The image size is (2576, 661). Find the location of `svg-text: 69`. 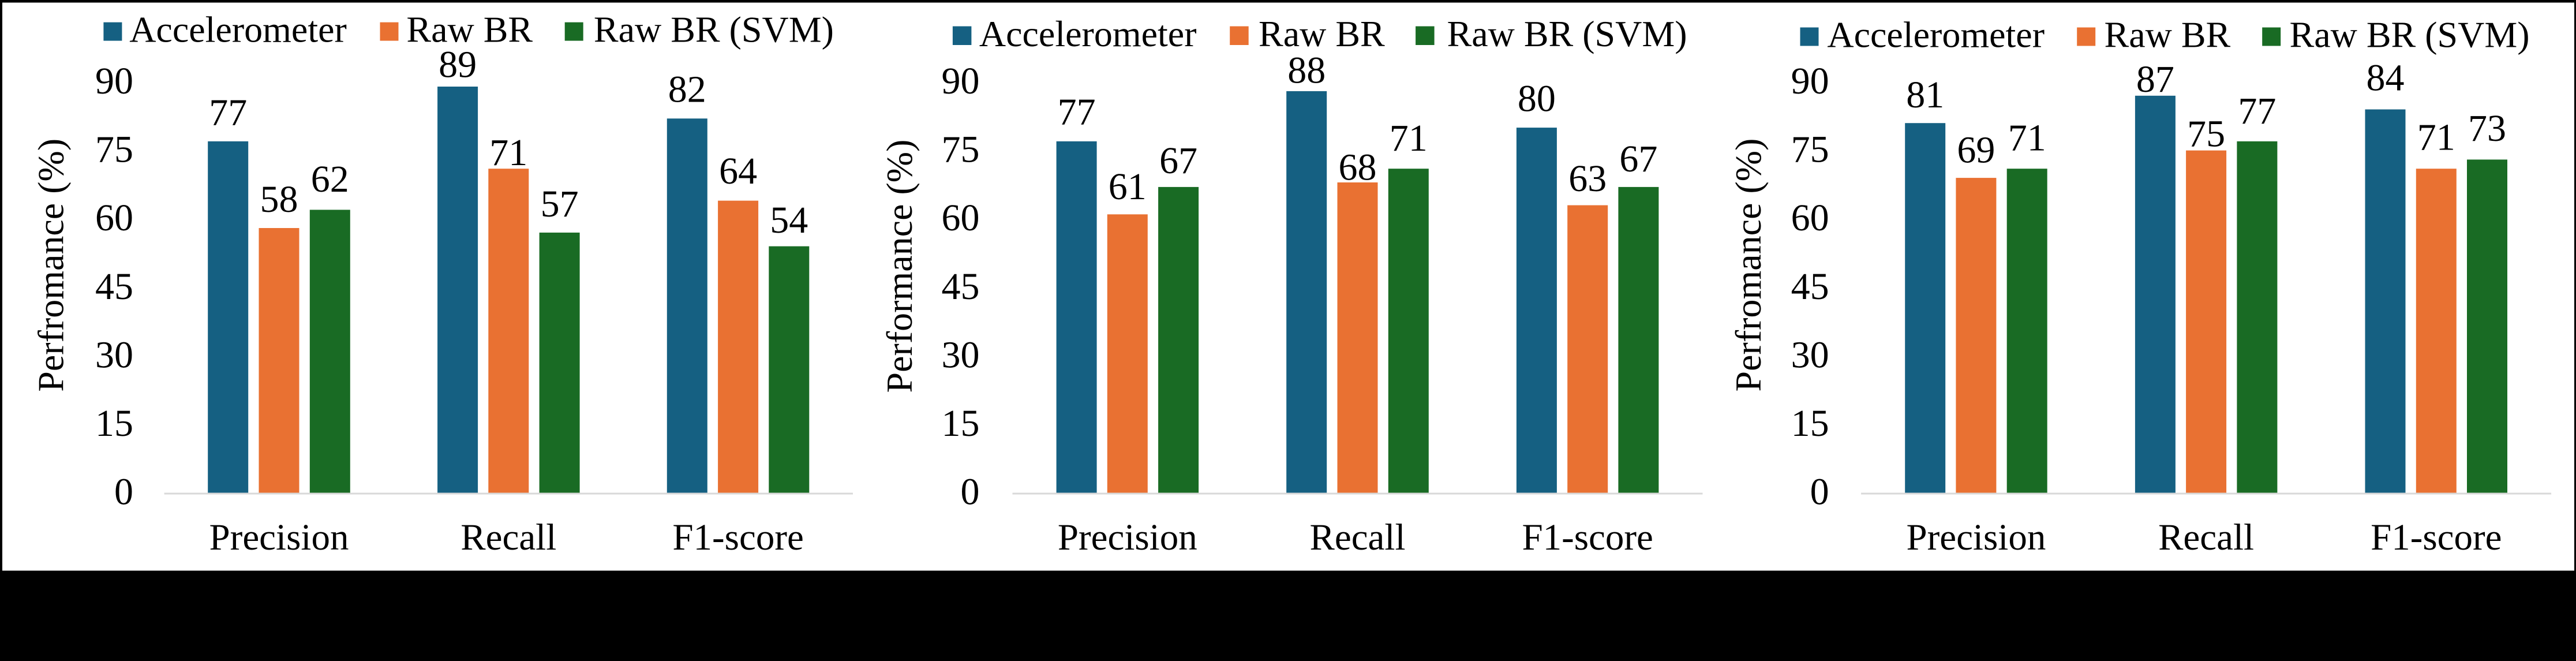

svg-text: 69 is located at coordinates (1976, 150).